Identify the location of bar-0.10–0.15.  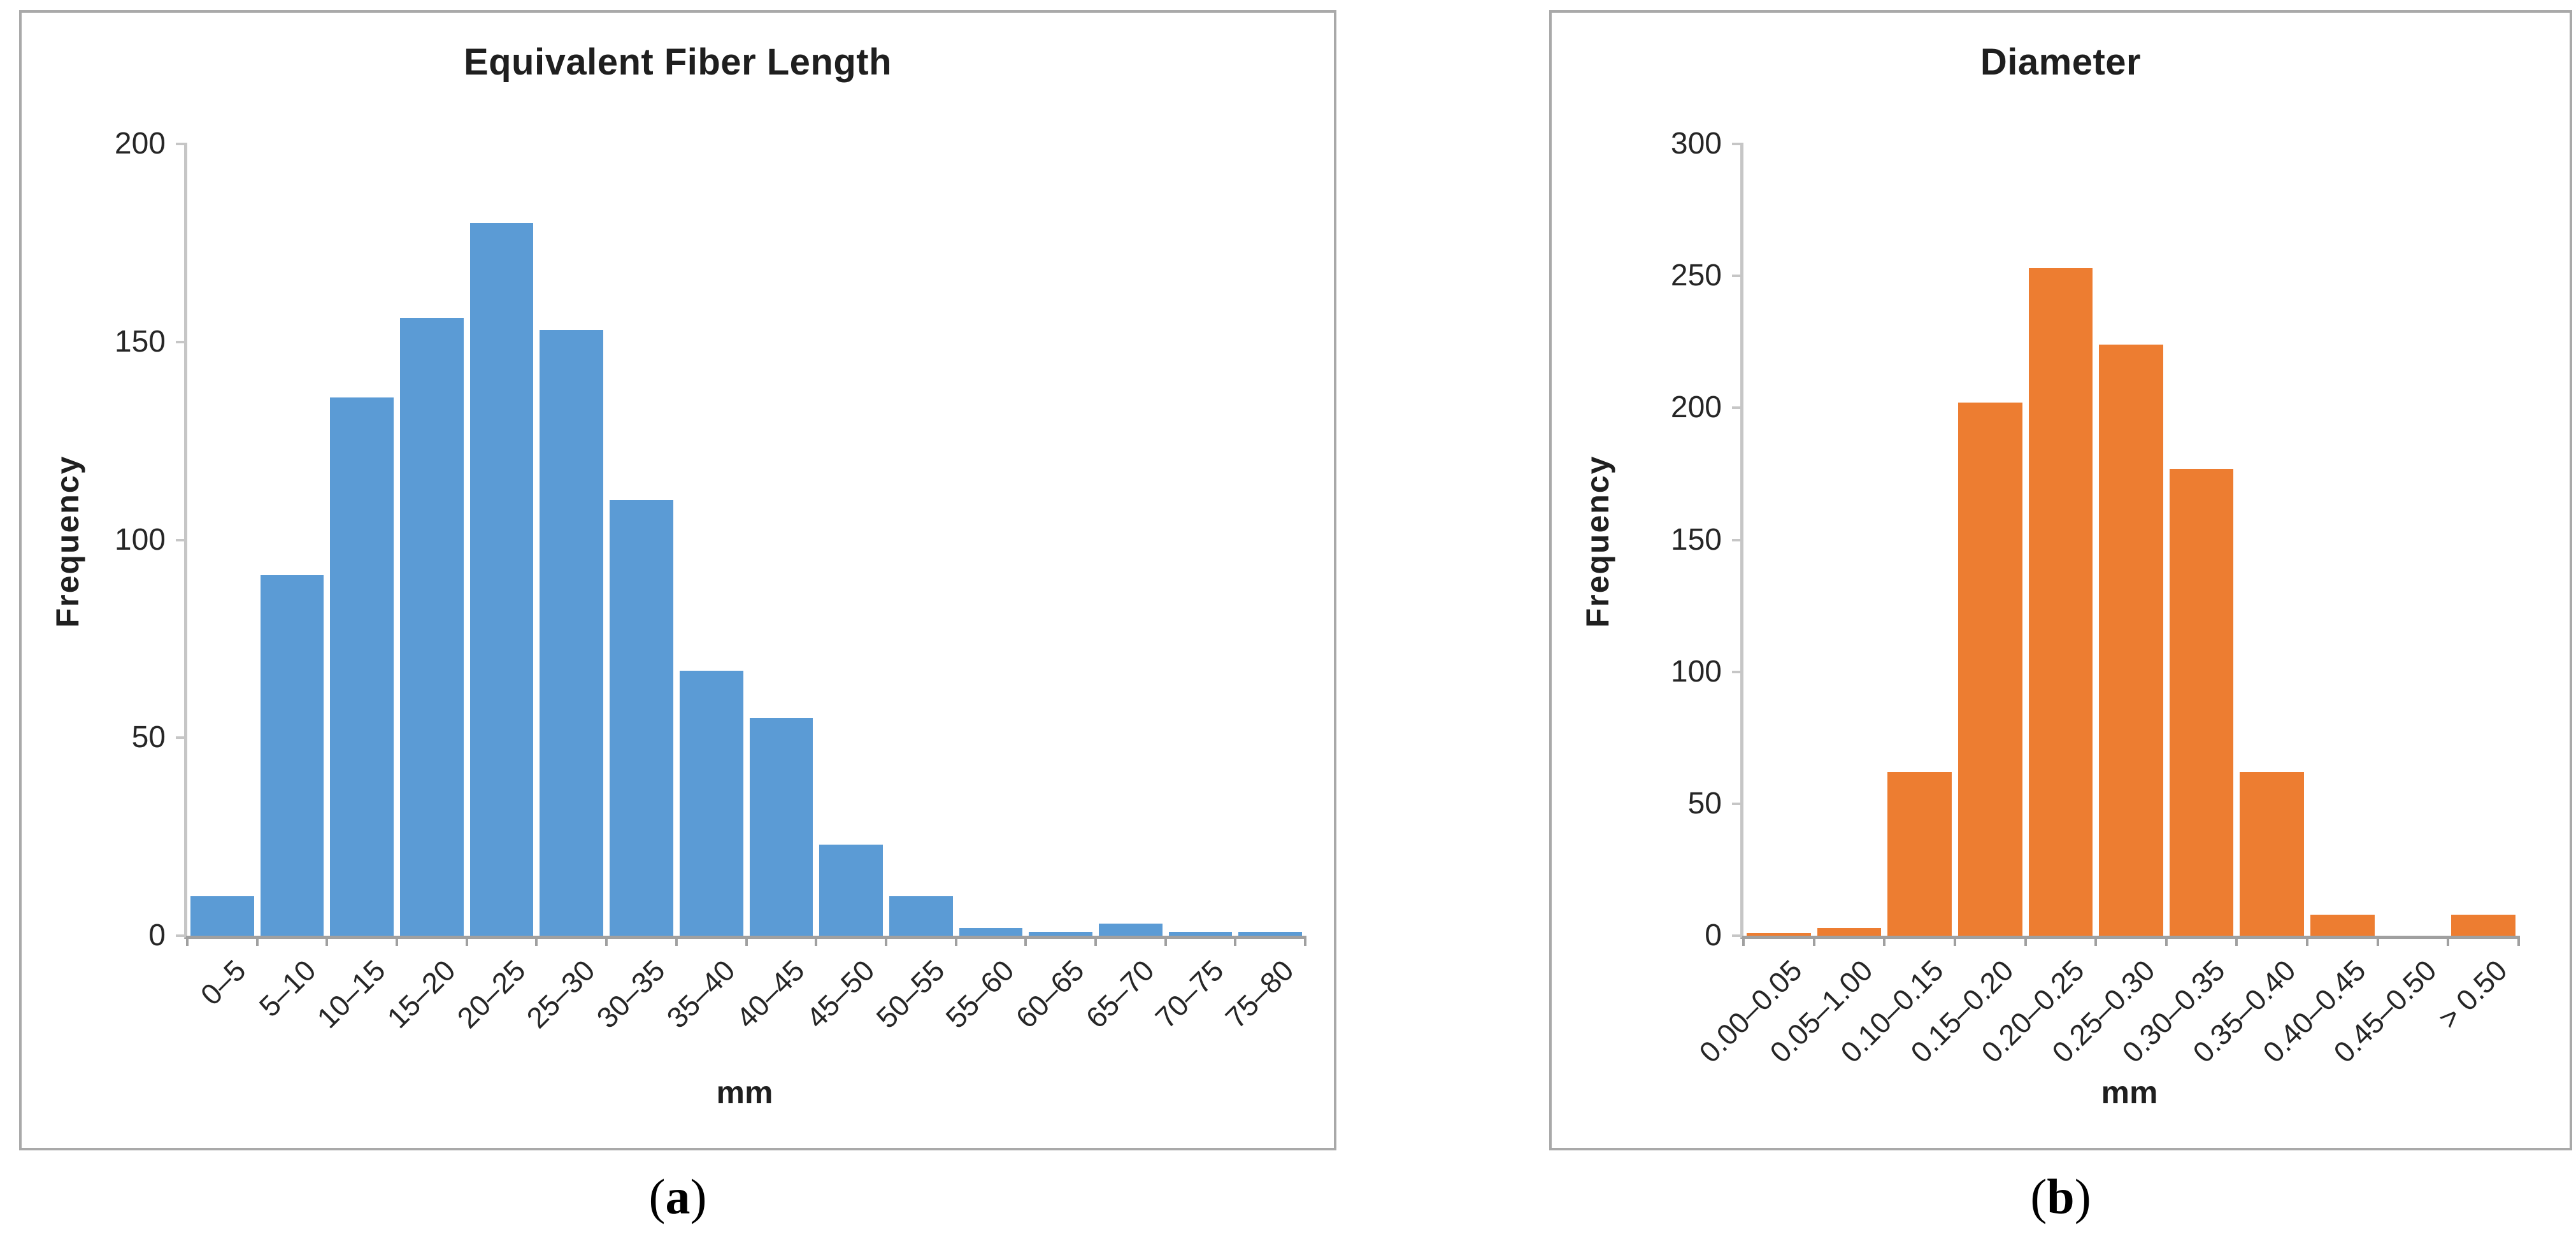
(1919, 854).